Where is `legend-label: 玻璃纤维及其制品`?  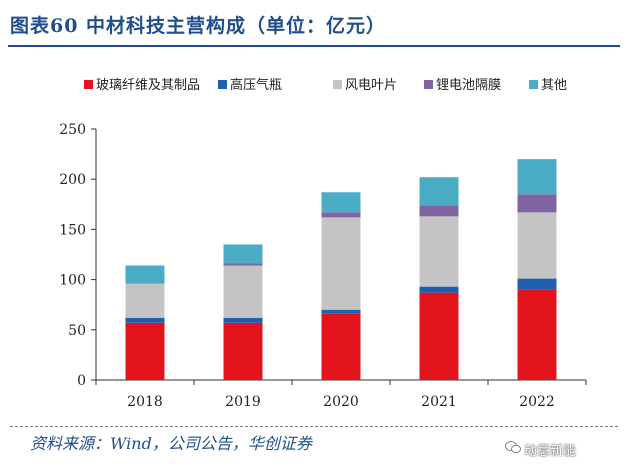 legend-label: 玻璃纤维及其制品 is located at coordinates (148, 85).